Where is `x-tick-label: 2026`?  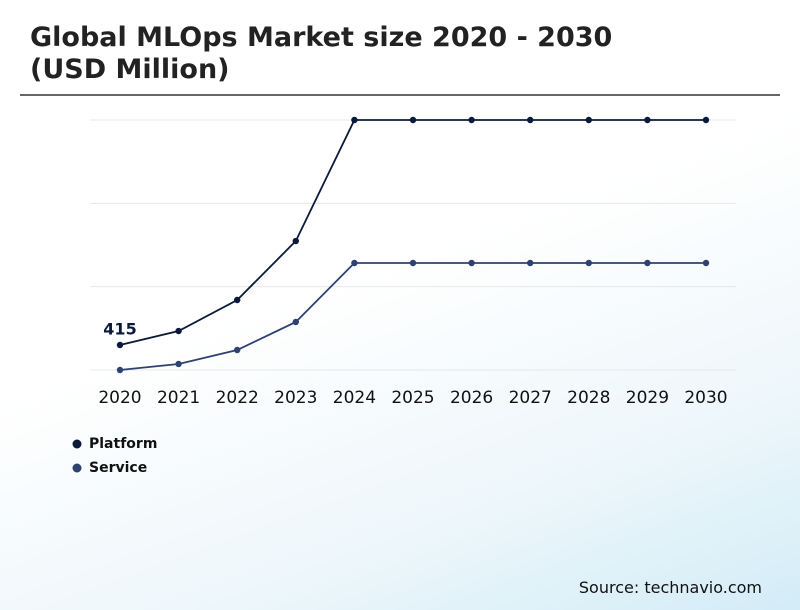 x-tick-label: 2026 is located at coordinates (471, 398).